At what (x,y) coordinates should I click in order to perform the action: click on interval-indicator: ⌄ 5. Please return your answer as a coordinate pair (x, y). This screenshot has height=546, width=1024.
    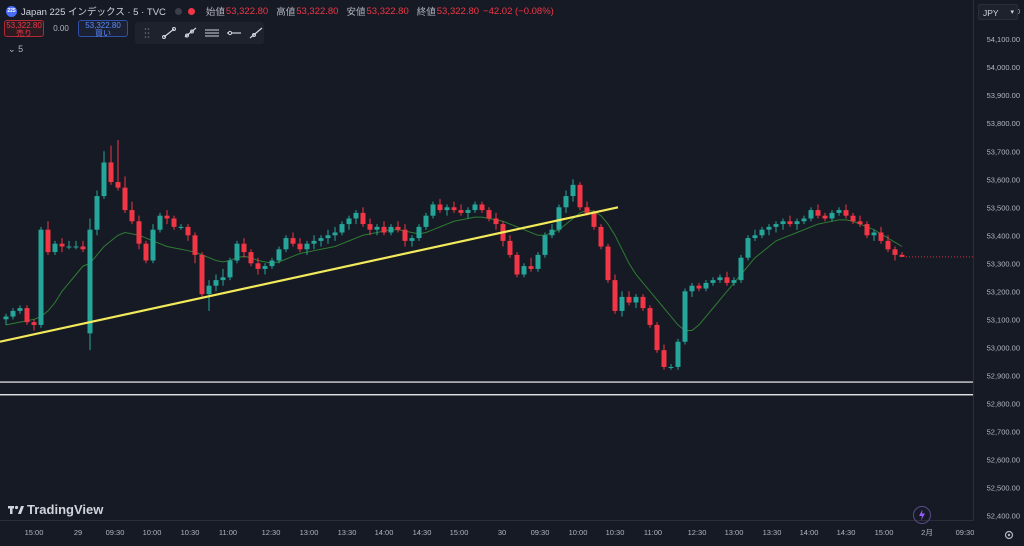
    Looking at the image, I should click on (15, 49).